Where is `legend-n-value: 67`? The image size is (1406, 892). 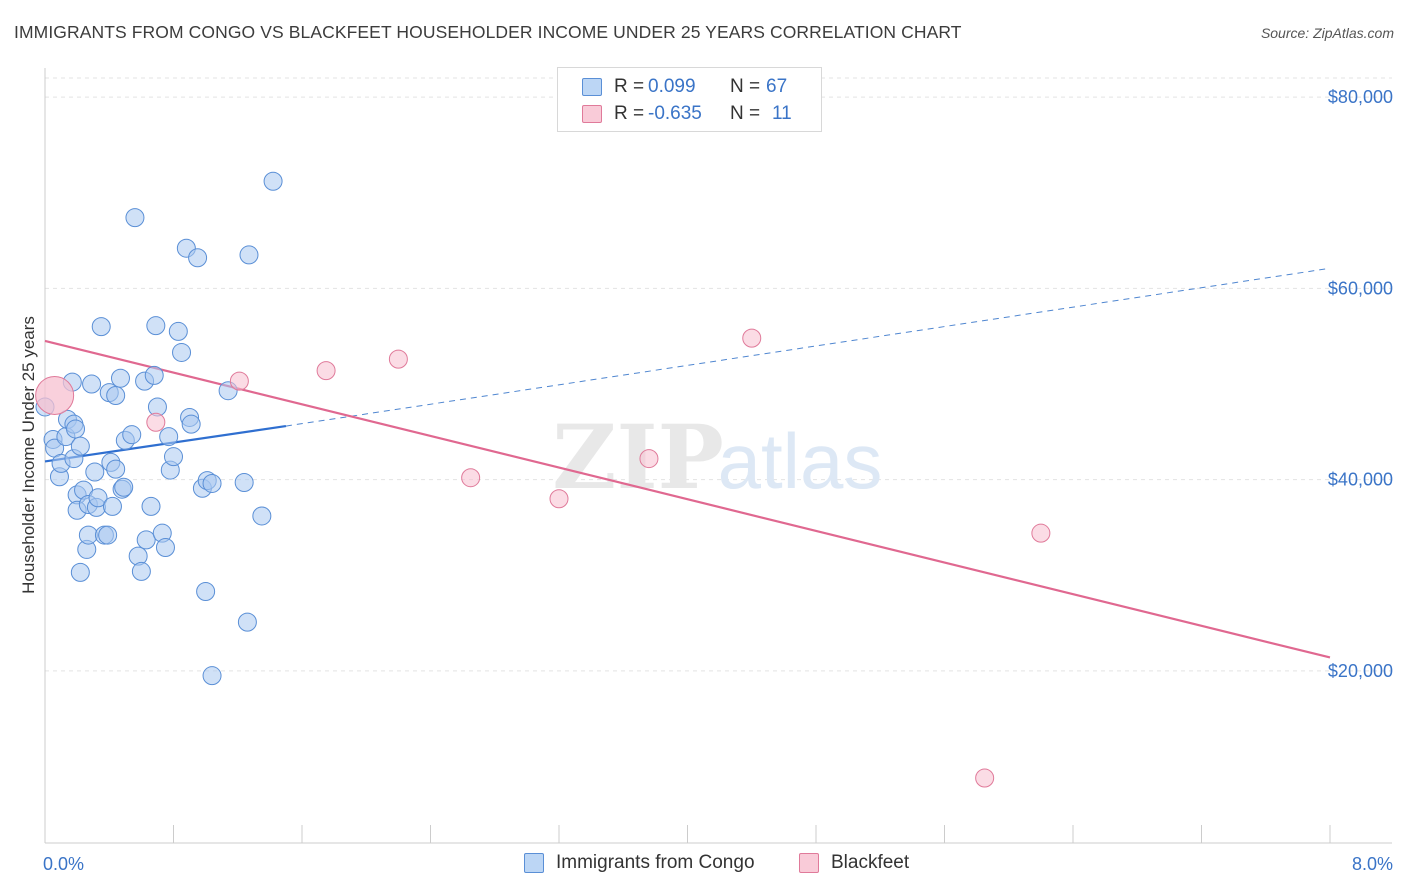 legend-n-value: 67 is located at coordinates (777, 86).